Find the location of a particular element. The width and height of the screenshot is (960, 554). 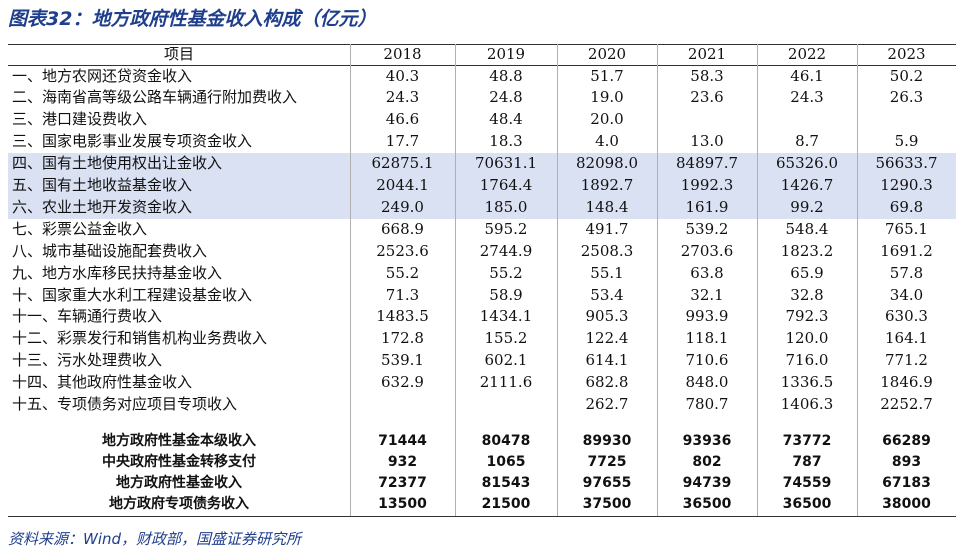

summary-value: 932 is located at coordinates (402, 461).